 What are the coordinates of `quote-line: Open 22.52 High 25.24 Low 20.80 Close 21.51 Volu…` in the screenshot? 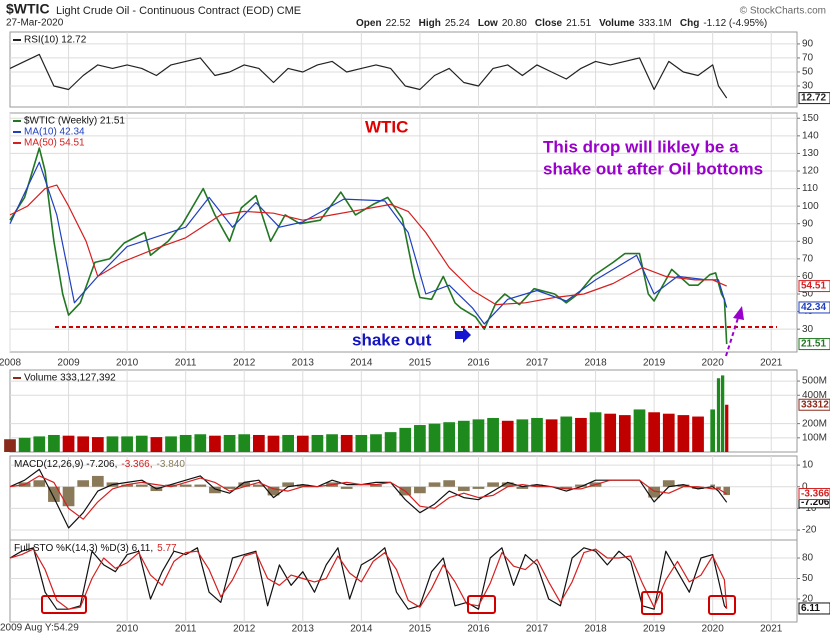 It's located at (561, 23).